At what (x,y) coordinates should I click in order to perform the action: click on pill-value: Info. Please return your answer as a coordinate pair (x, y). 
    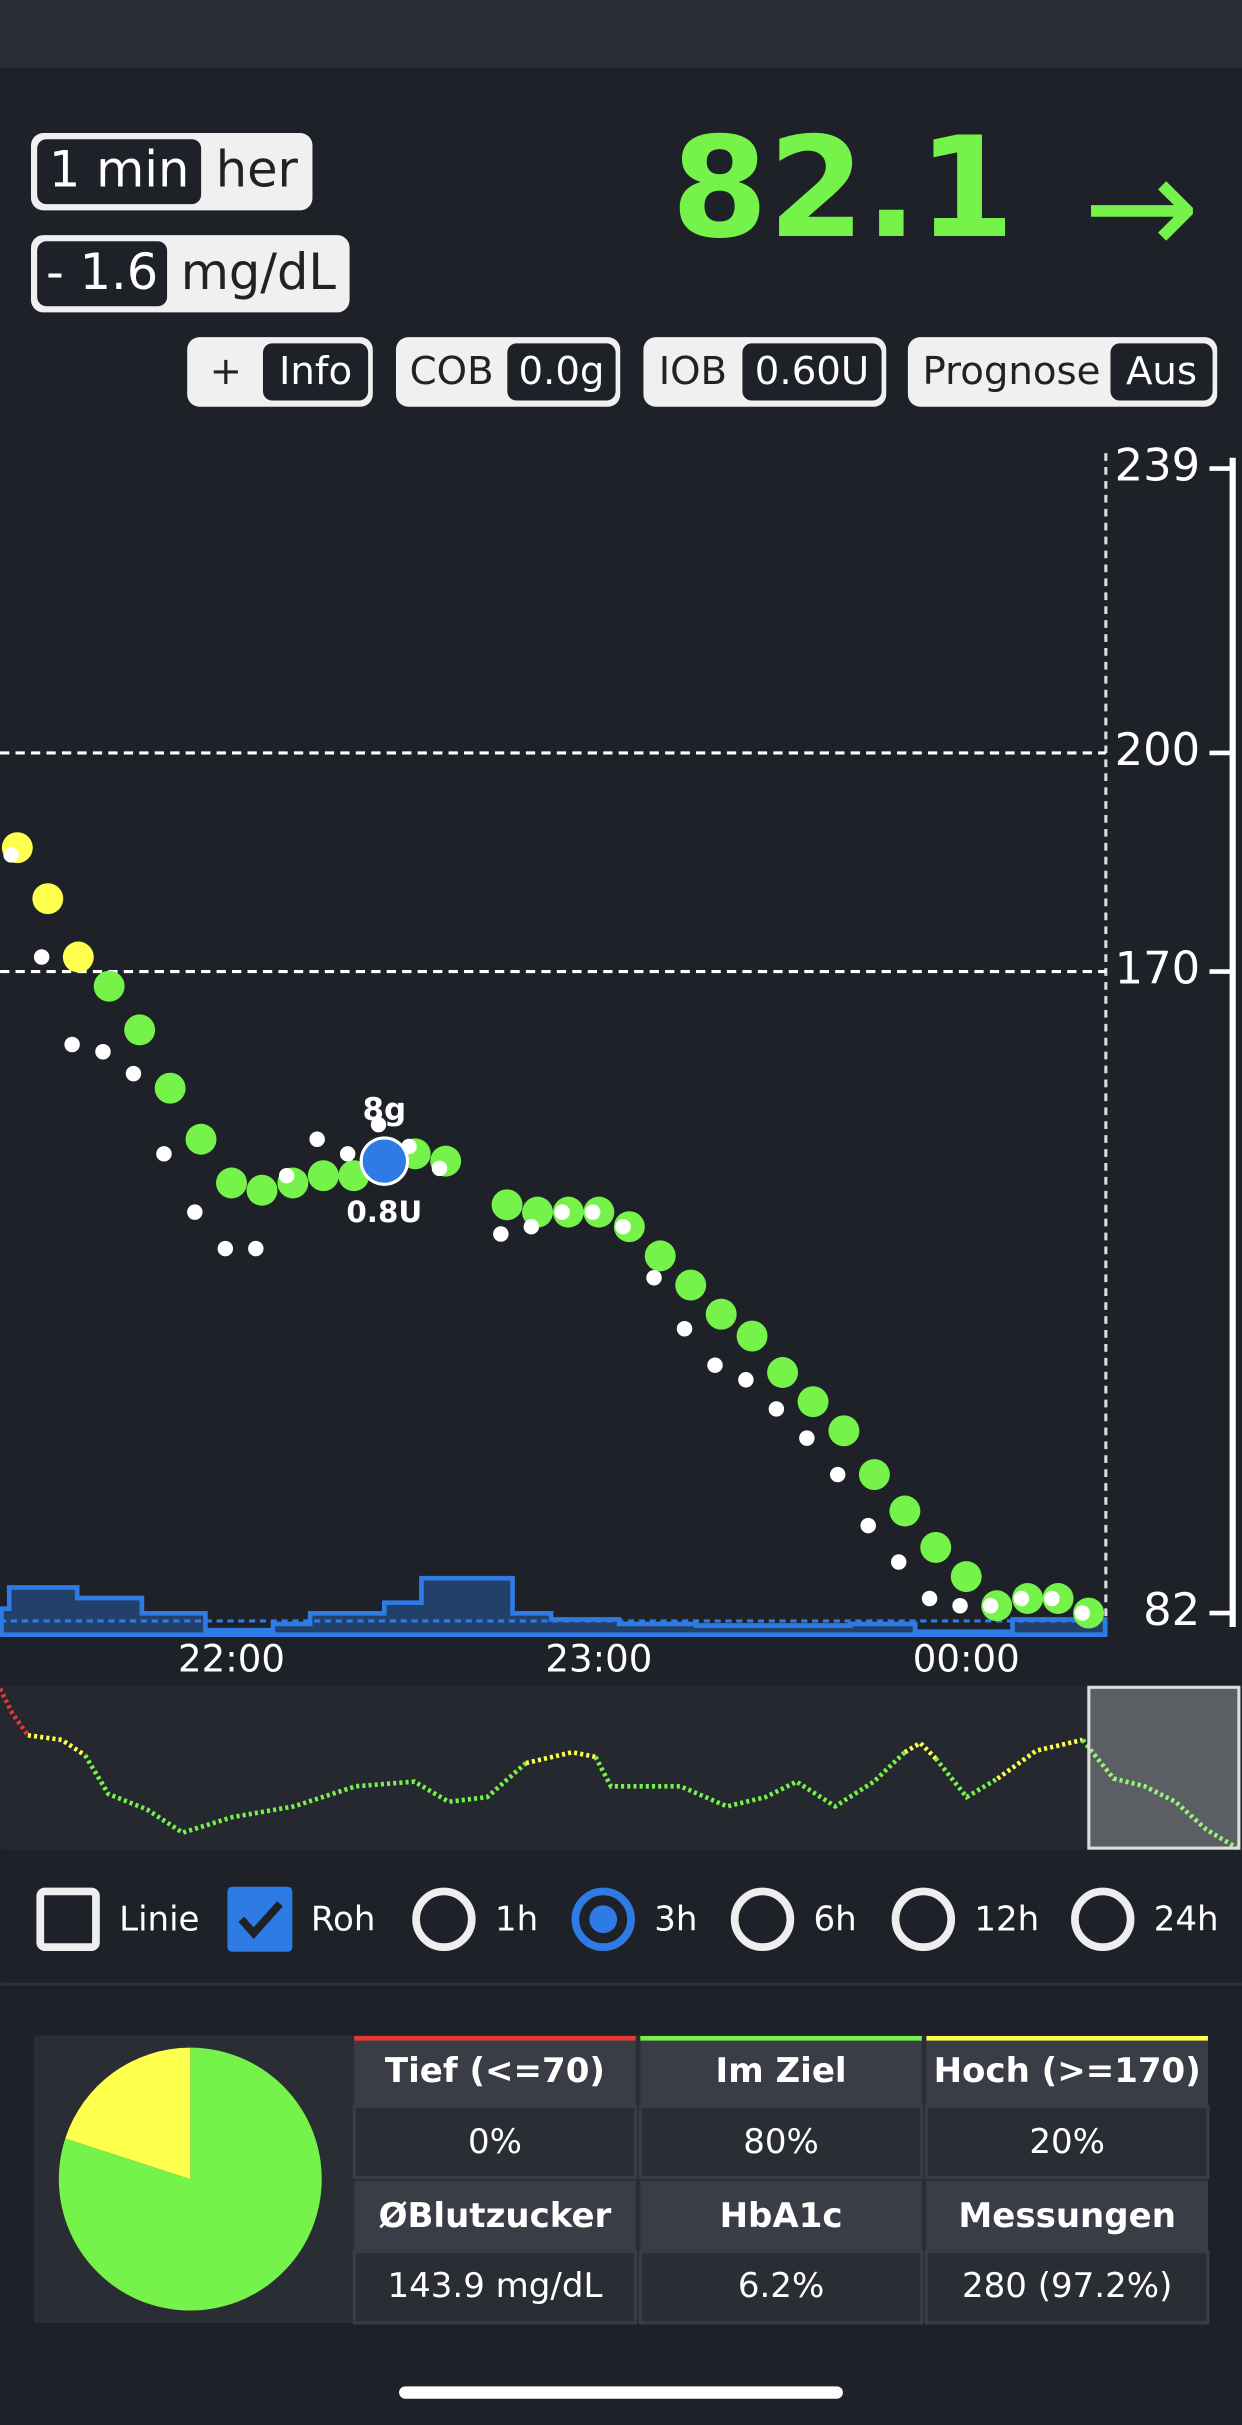
    Looking at the image, I should click on (315, 371).